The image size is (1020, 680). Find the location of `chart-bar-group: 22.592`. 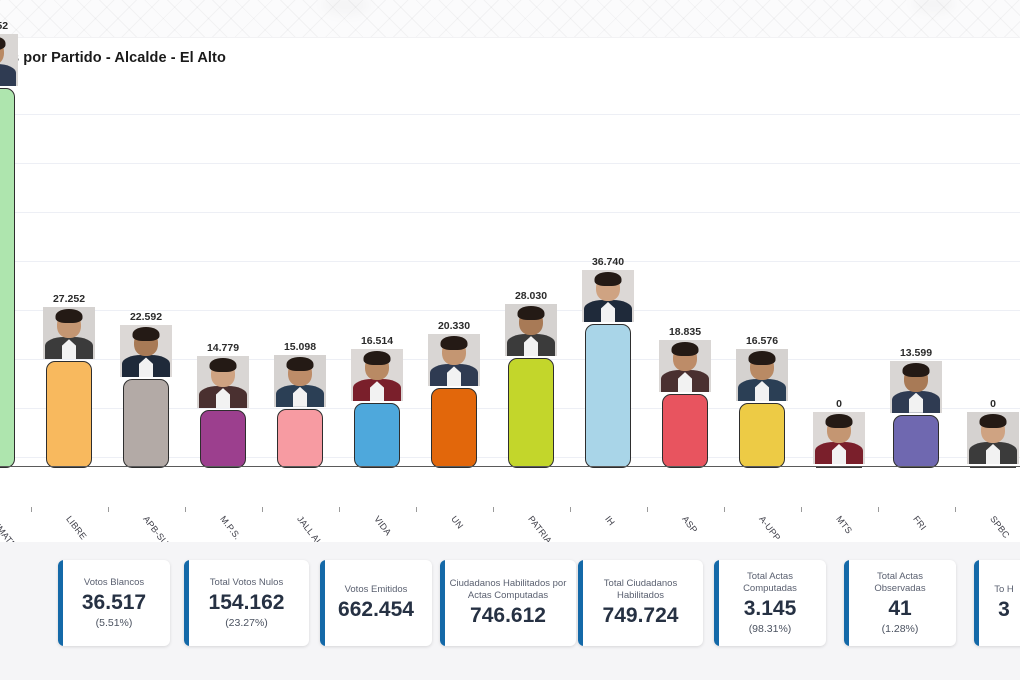

chart-bar-group: 22.592 is located at coordinates (146, 254).